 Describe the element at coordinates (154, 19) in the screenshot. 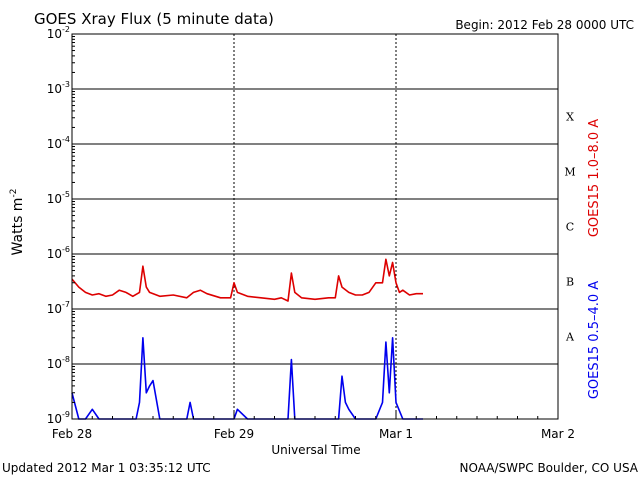

I see `chart-title: GOES Xray Flux (5 minute data)` at that location.